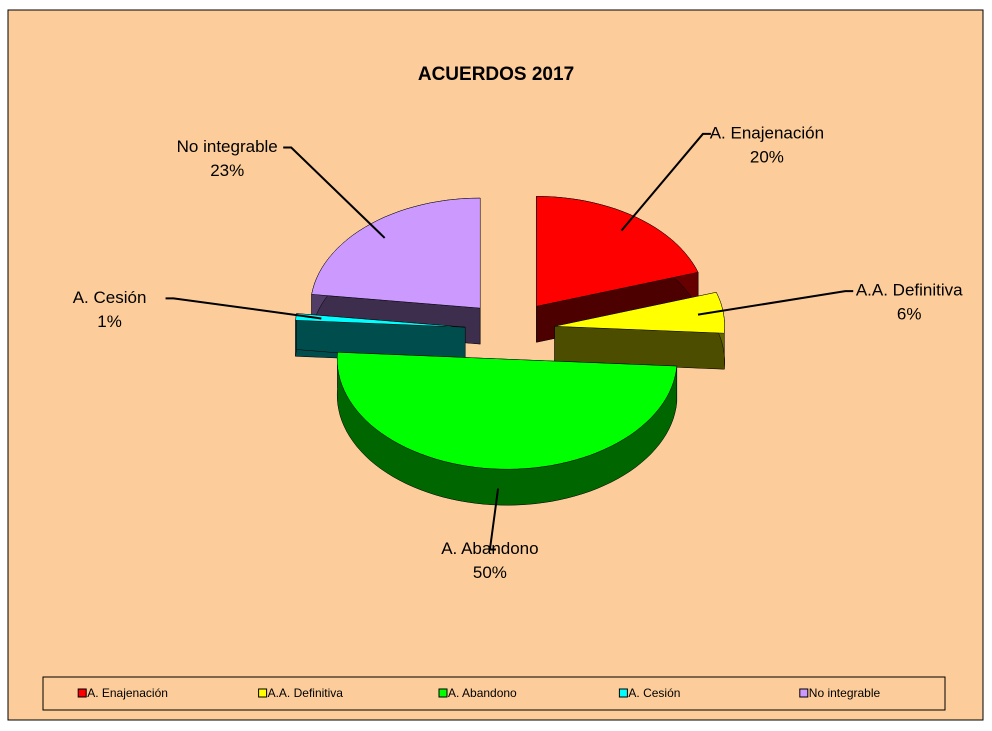 The image size is (992, 731). What do you see at coordinates (767, 132) in the screenshot?
I see `data-label-name: A. Enajenación` at bounding box center [767, 132].